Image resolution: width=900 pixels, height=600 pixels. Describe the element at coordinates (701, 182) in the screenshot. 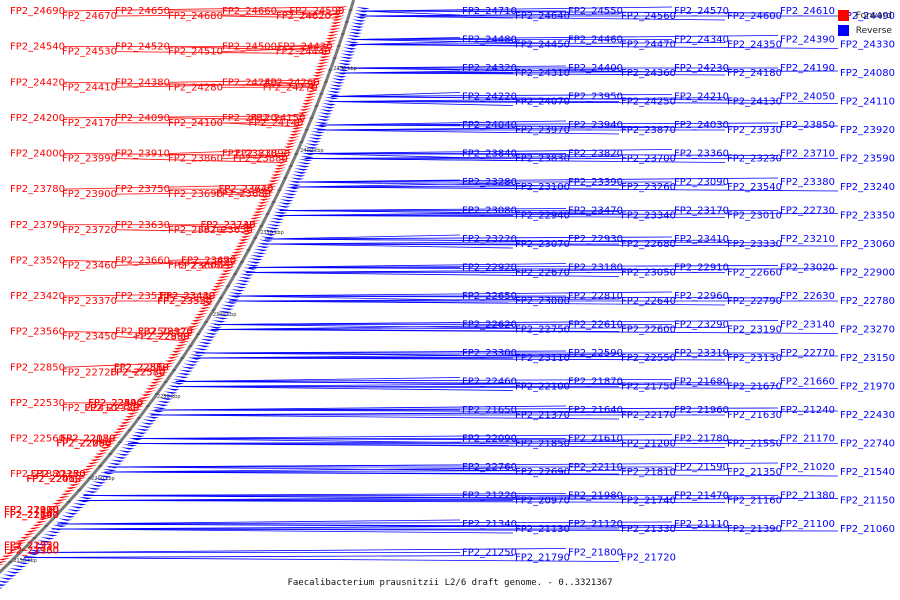

I see `reverse-gene-label: FP2_23090` at that location.